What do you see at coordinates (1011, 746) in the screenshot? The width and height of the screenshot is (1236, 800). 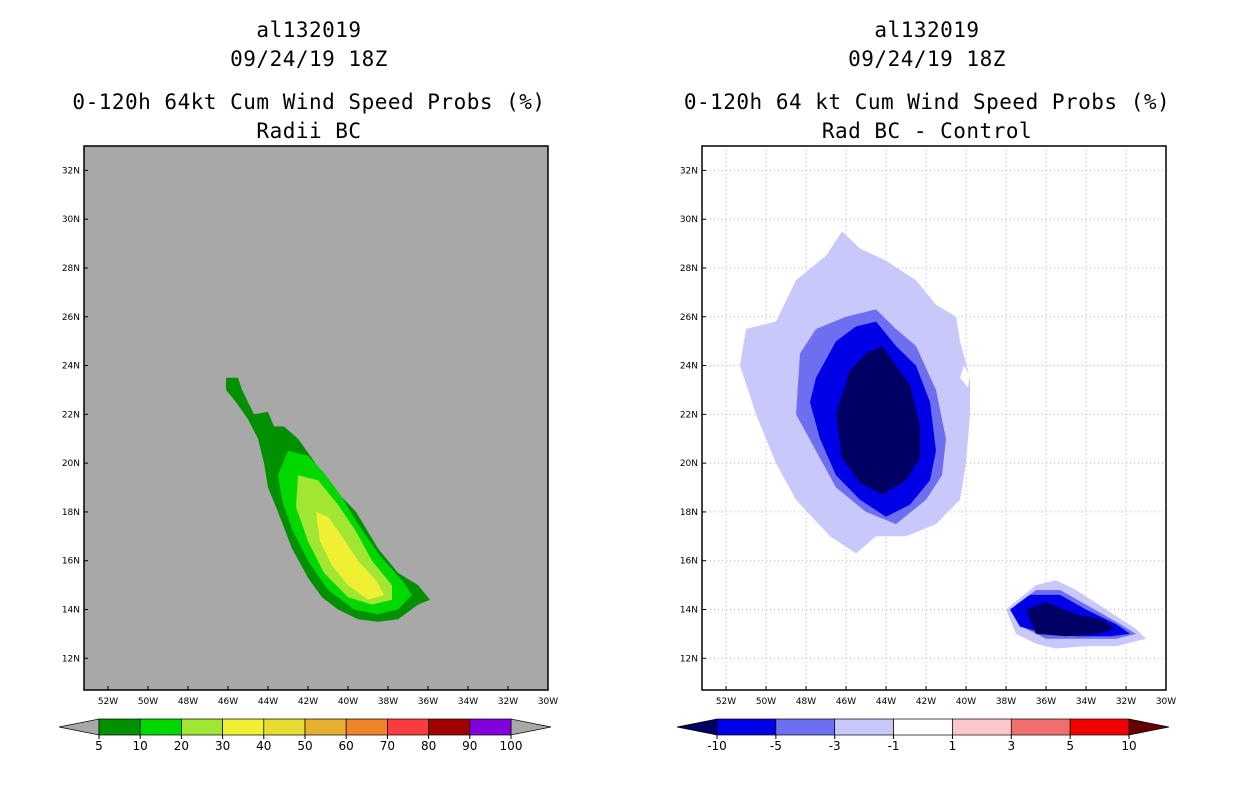 I see `colorbar-label: 3` at bounding box center [1011, 746].